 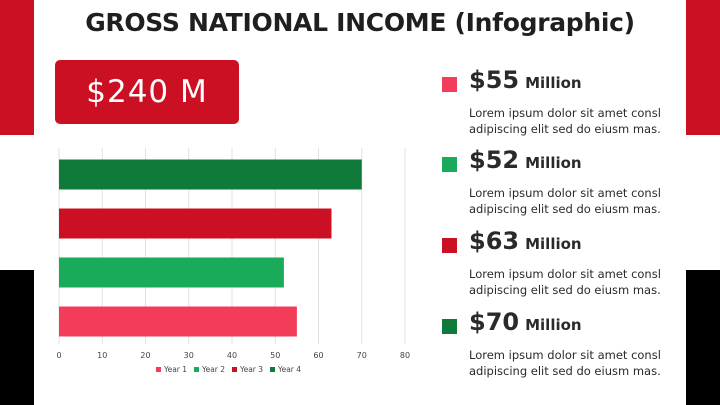 I want to click on chart-legend-label: Year 4, so click(x=289, y=369).